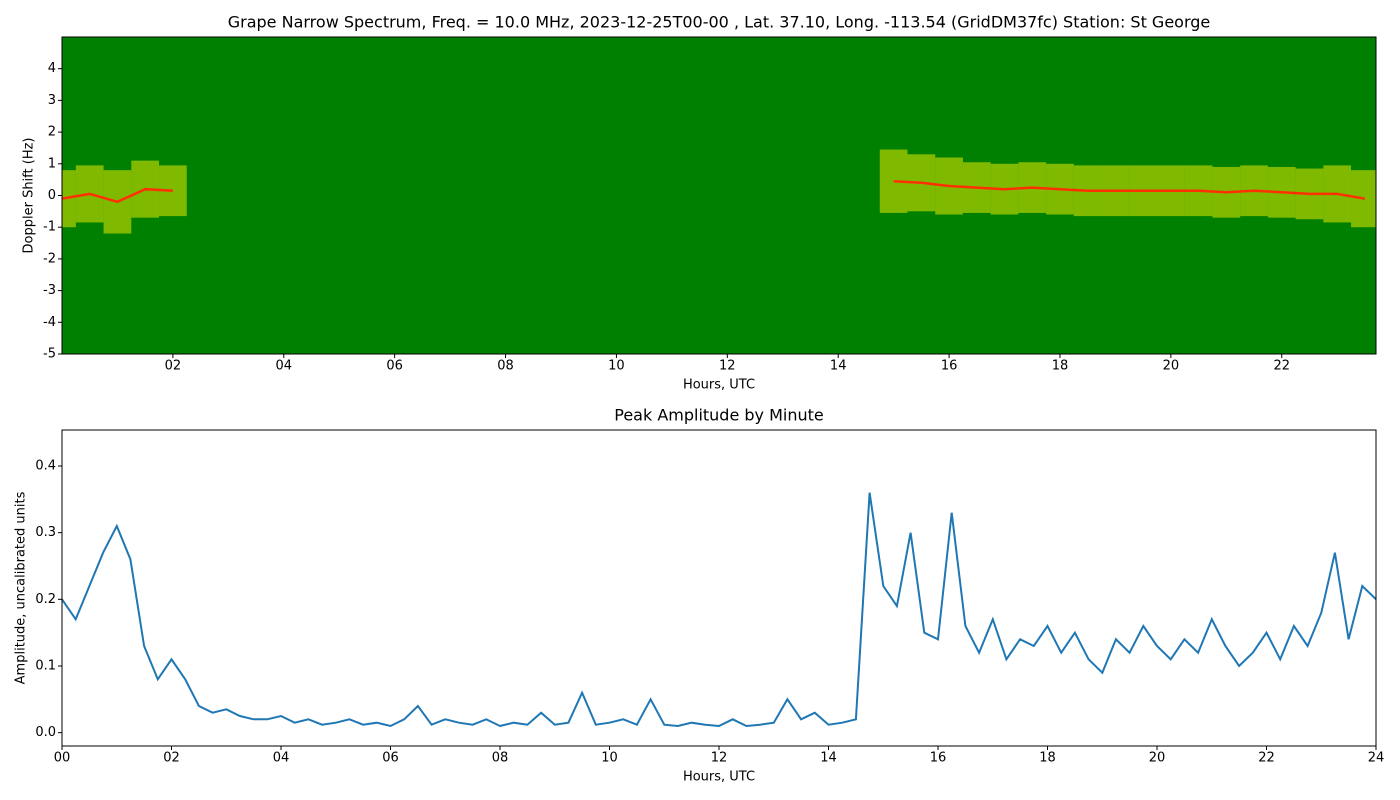 Image resolution: width=1400 pixels, height=800 pixels. I want to click on y-tick-label: 1, so click(52, 163).